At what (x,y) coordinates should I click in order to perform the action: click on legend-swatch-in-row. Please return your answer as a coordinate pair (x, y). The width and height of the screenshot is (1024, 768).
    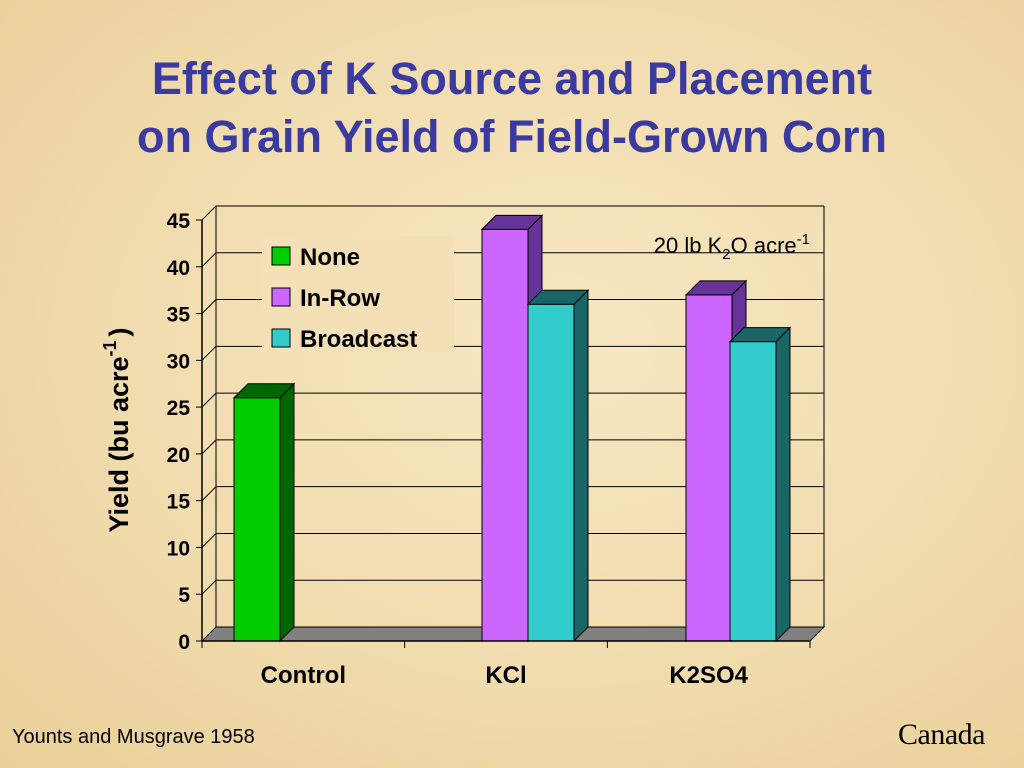
    Looking at the image, I should click on (281, 297).